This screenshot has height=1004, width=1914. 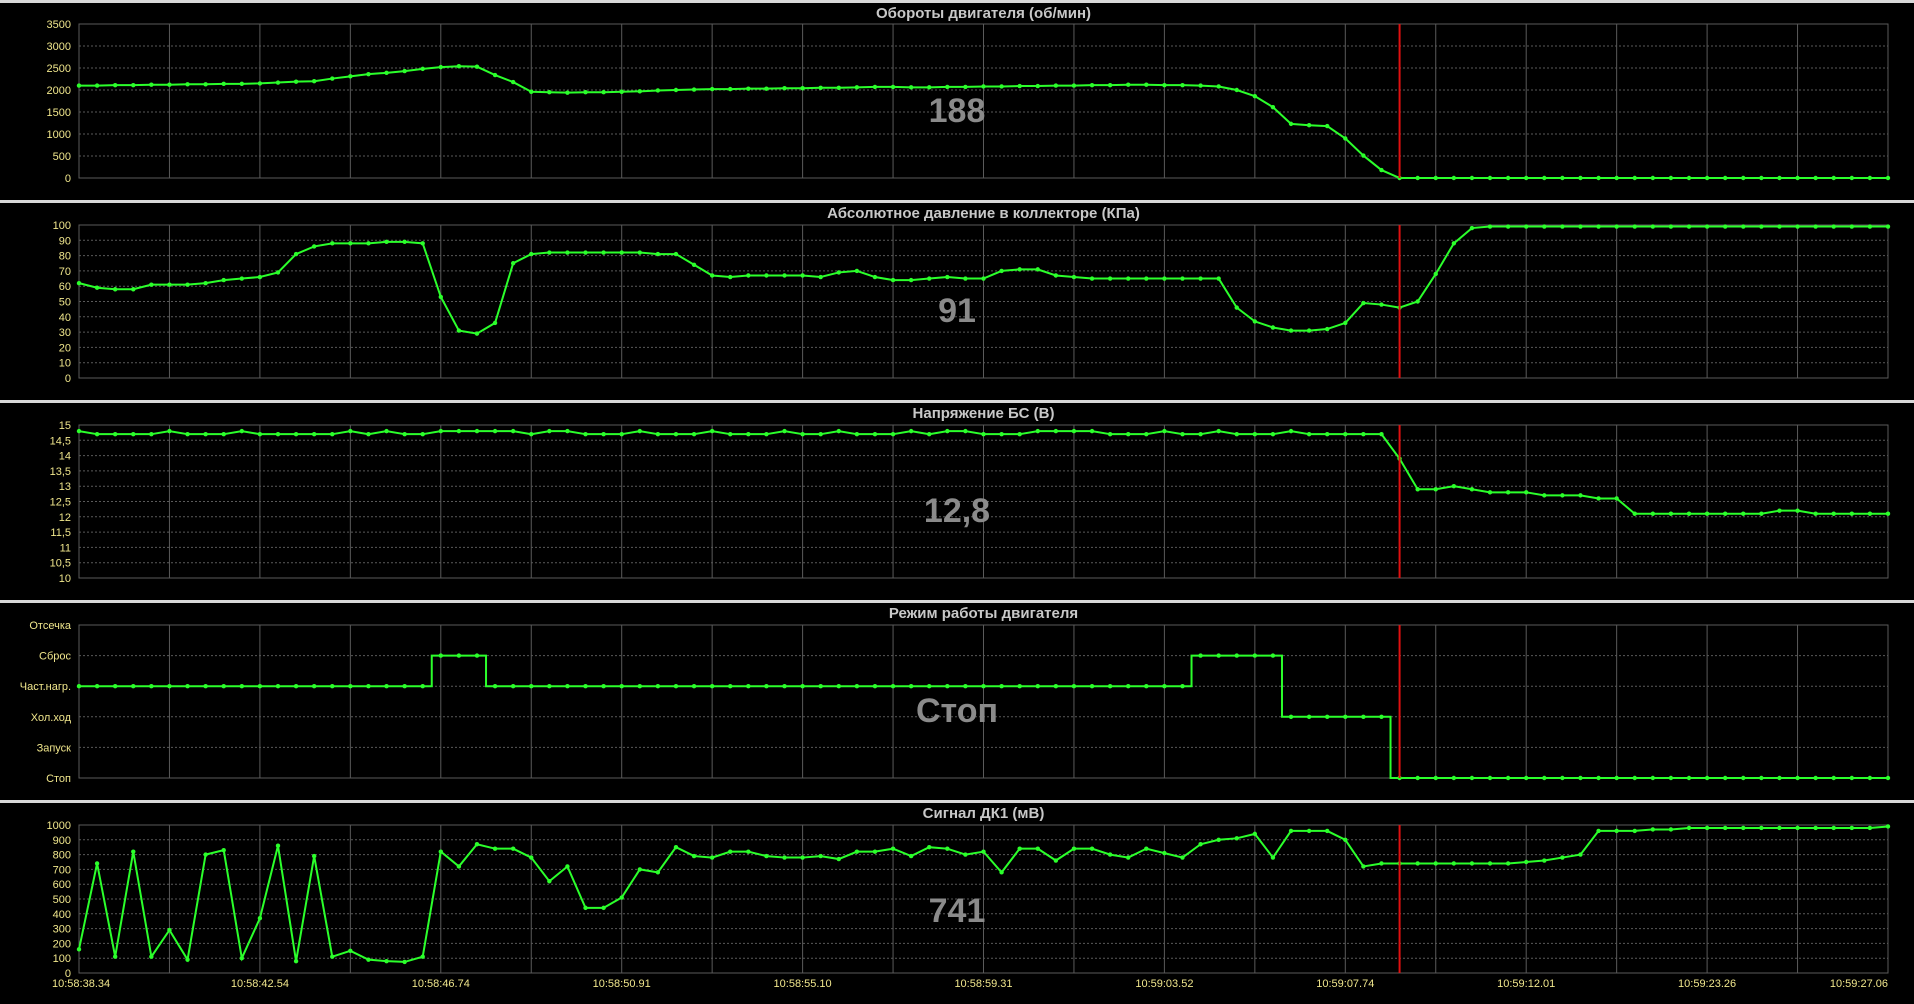 I want to click on y-tick-label: 1500, so click(x=59, y=113).